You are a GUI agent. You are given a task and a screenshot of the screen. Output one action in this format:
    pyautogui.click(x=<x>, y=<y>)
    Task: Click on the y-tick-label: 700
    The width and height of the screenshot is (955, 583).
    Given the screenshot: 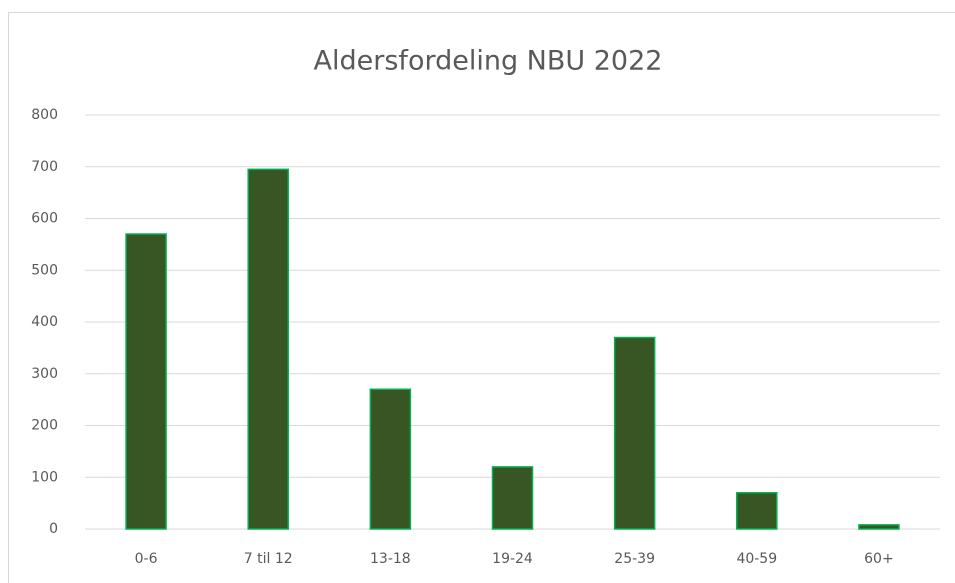 What is the action you would take?
    pyautogui.click(x=44, y=167)
    